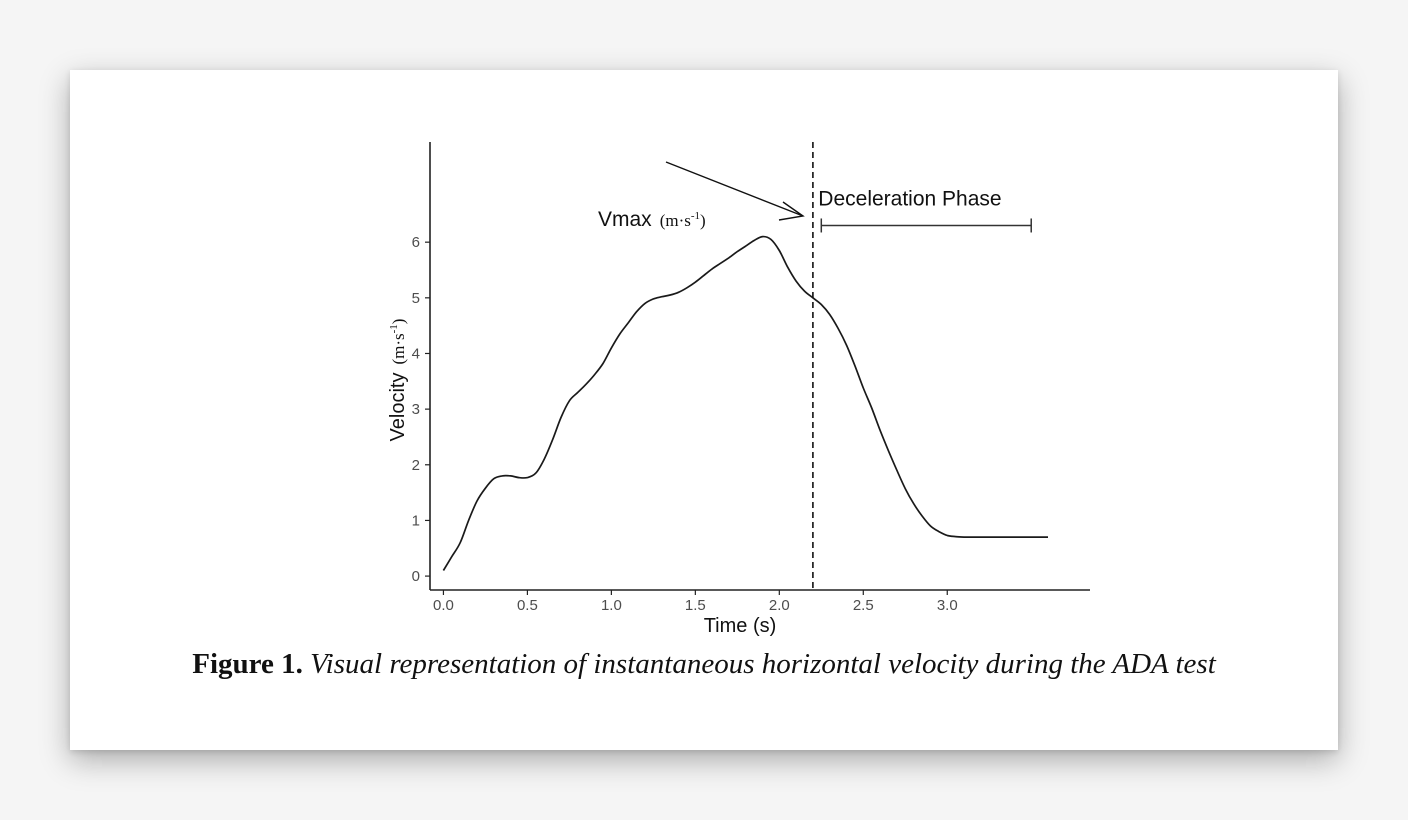  What do you see at coordinates (416, 242) in the screenshot?
I see `y-tick-label: 6` at bounding box center [416, 242].